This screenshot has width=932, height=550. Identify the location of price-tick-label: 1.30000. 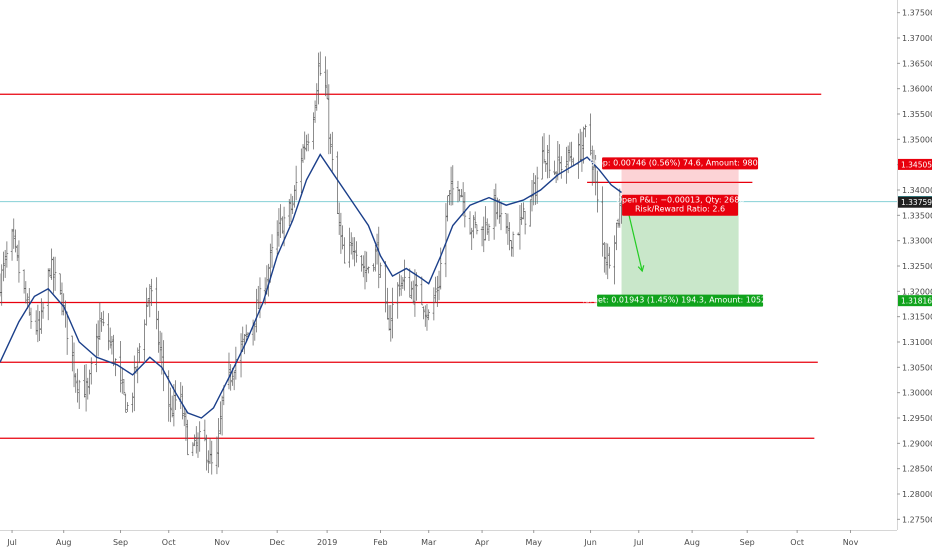
(917, 393).